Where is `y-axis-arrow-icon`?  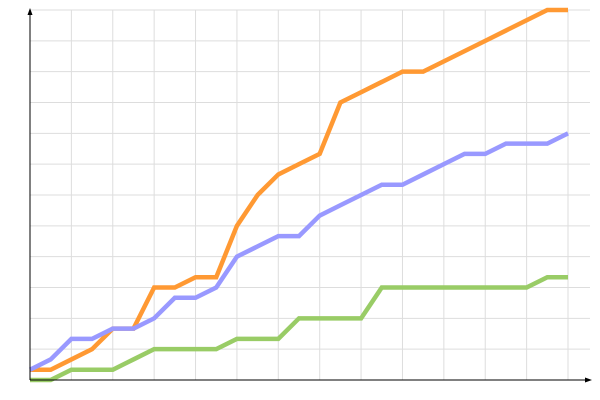
y-axis-arrow-icon is located at coordinates (30, 11).